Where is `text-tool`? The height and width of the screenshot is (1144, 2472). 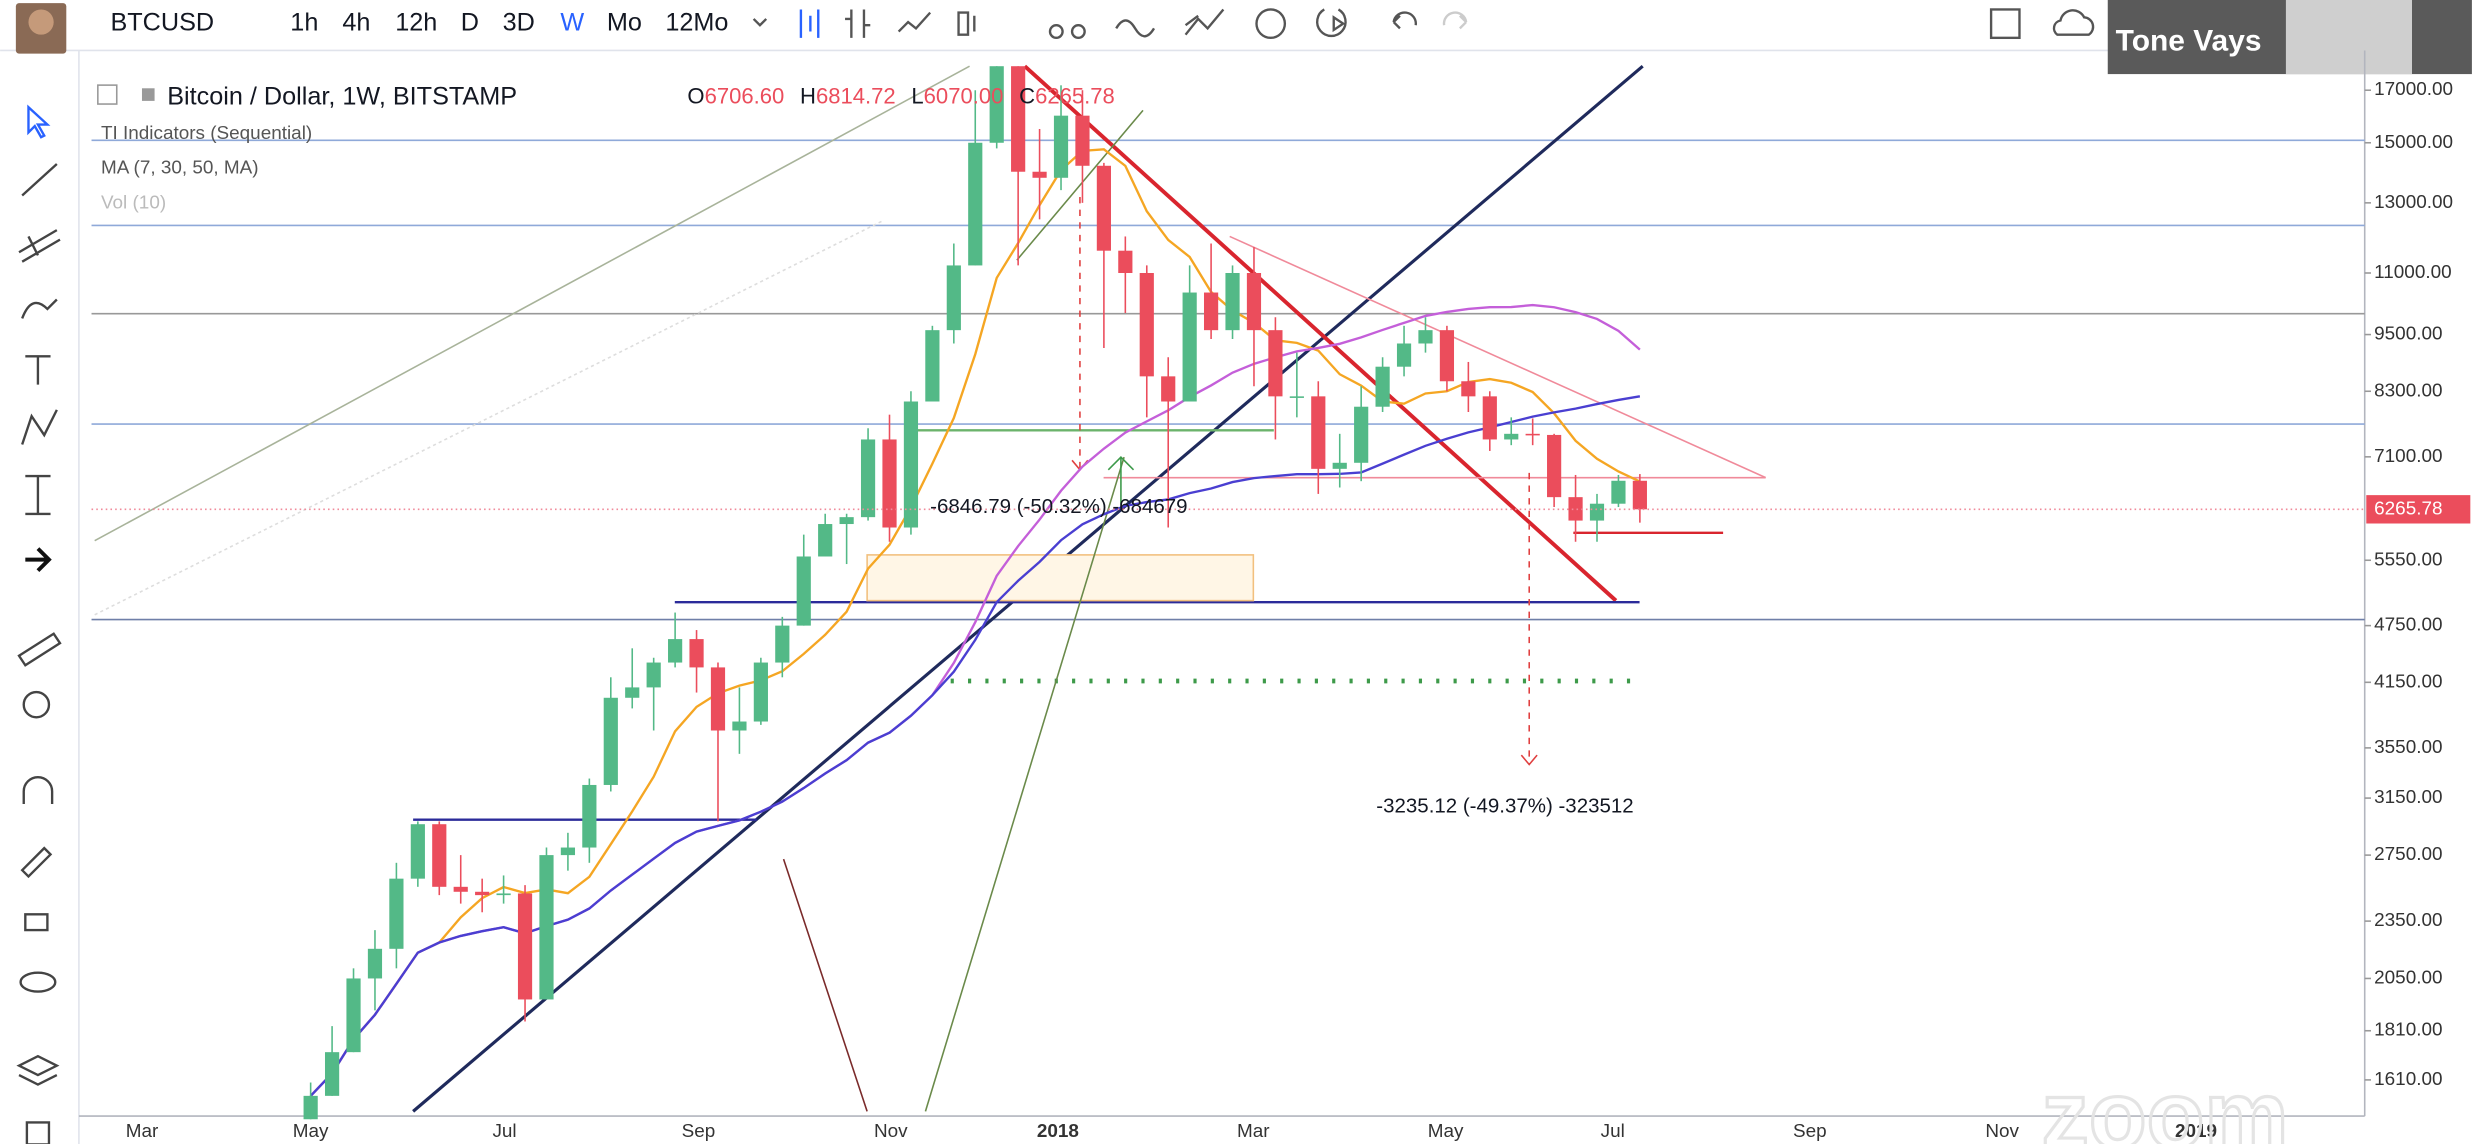 text-tool is located at coordinates (38, 370).